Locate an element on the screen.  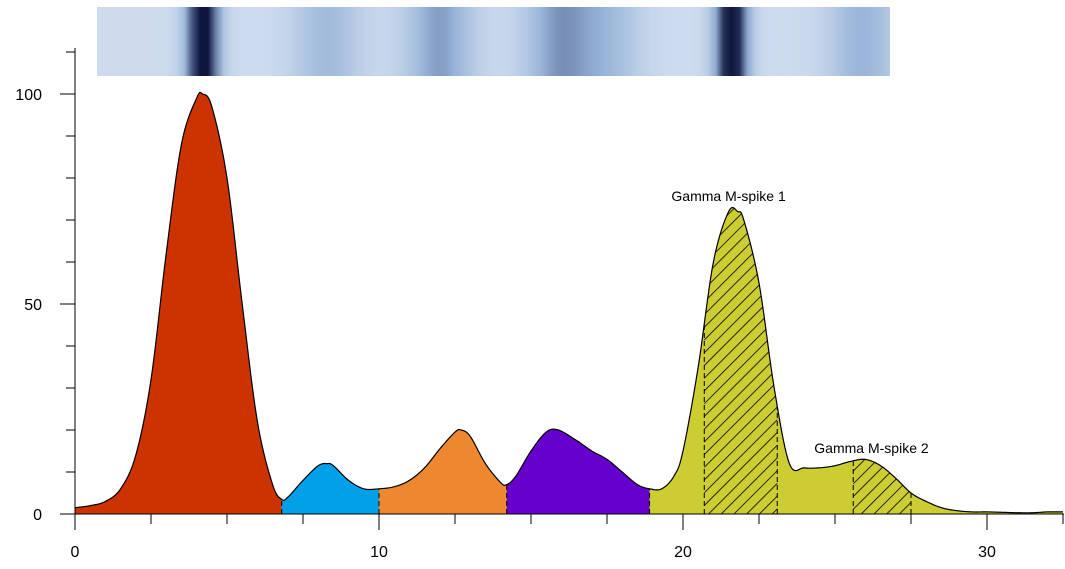
annotation-1: Gamma M-spike 1 is located at coordinates (728, 196).